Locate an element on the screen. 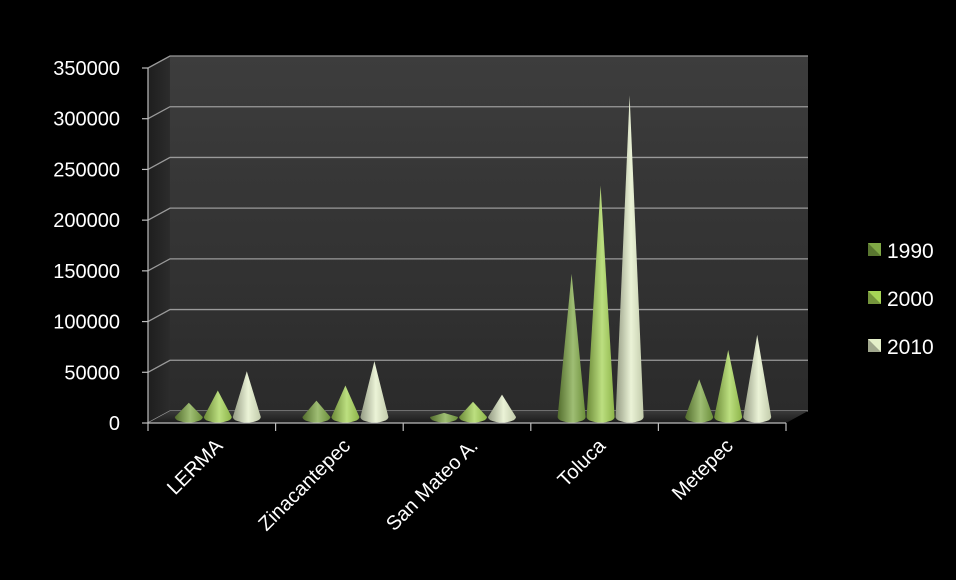 This screenshot has height=580, width=956. legend-label-2010: 2010 is located at coordinates (910, 347).